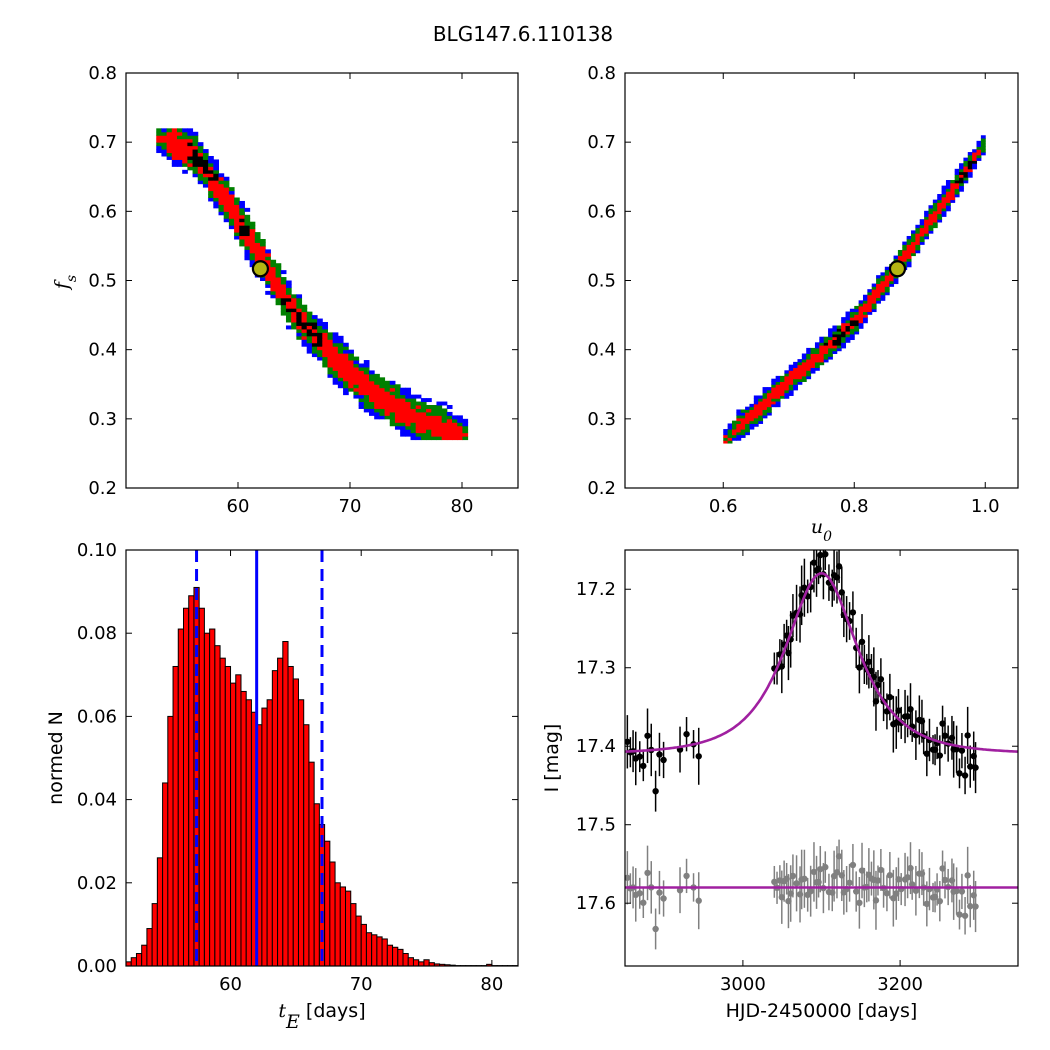 The width and height of the screenshot is (1050, 1050). What do you see at coordinates (601, 142) in the screenshot?
I see `y-tick-label: 0.7` at bounding box center [601, 142].